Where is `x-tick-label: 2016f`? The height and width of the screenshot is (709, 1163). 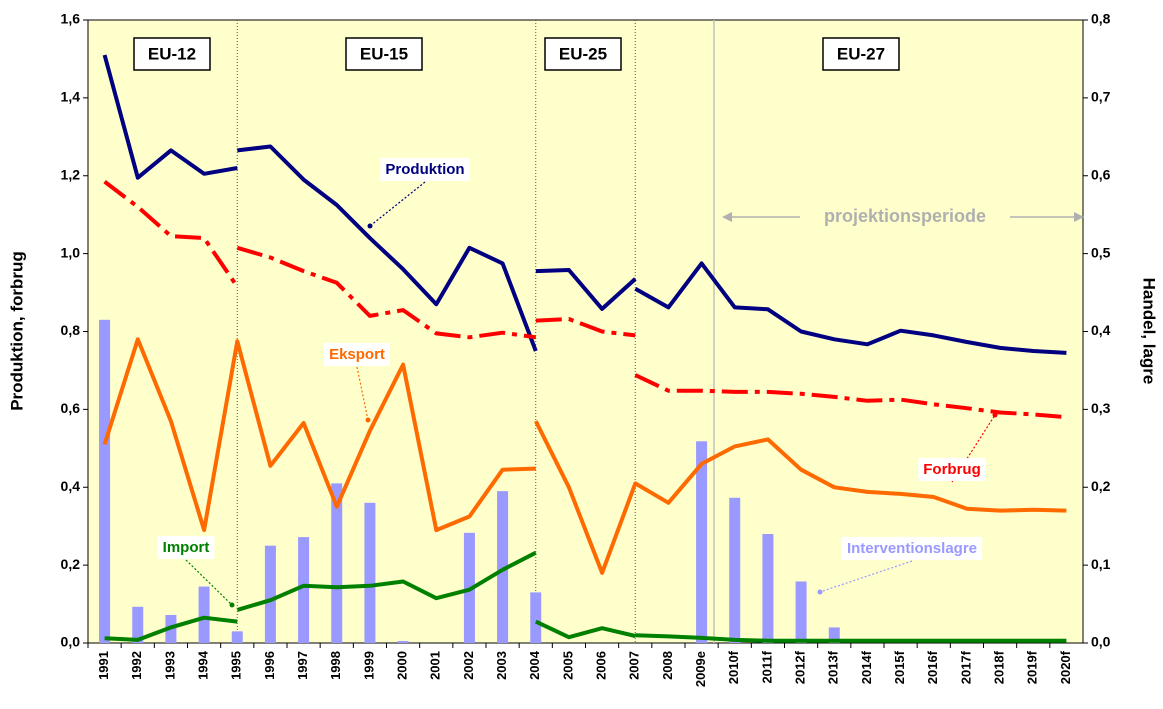 x-tick-label: 2016f is located at coordinates (932, 667).